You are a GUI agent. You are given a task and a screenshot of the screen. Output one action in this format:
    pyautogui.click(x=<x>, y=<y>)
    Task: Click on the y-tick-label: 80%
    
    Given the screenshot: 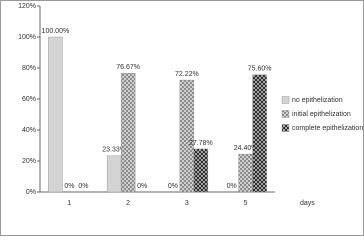 What is the action you would take?
    pyautogui.click(x=29, y=68)
    